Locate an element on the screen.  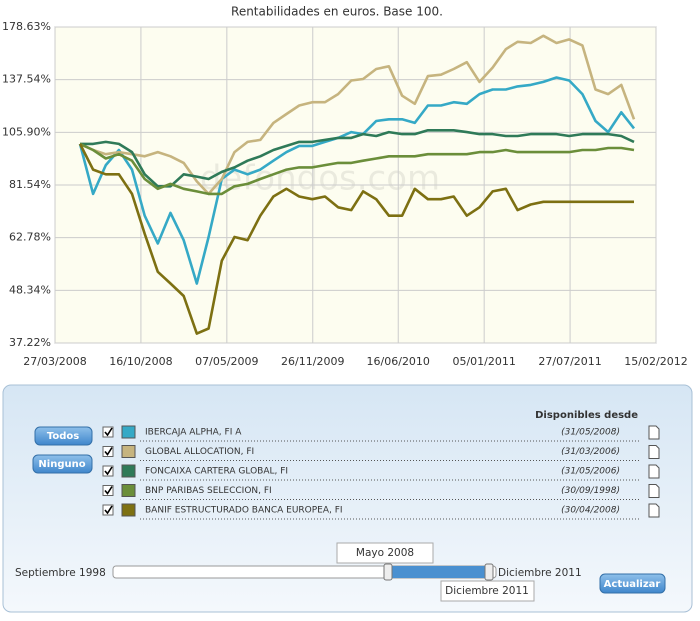
y-tick-label: 81.54% is located at coordinates (30, 184).